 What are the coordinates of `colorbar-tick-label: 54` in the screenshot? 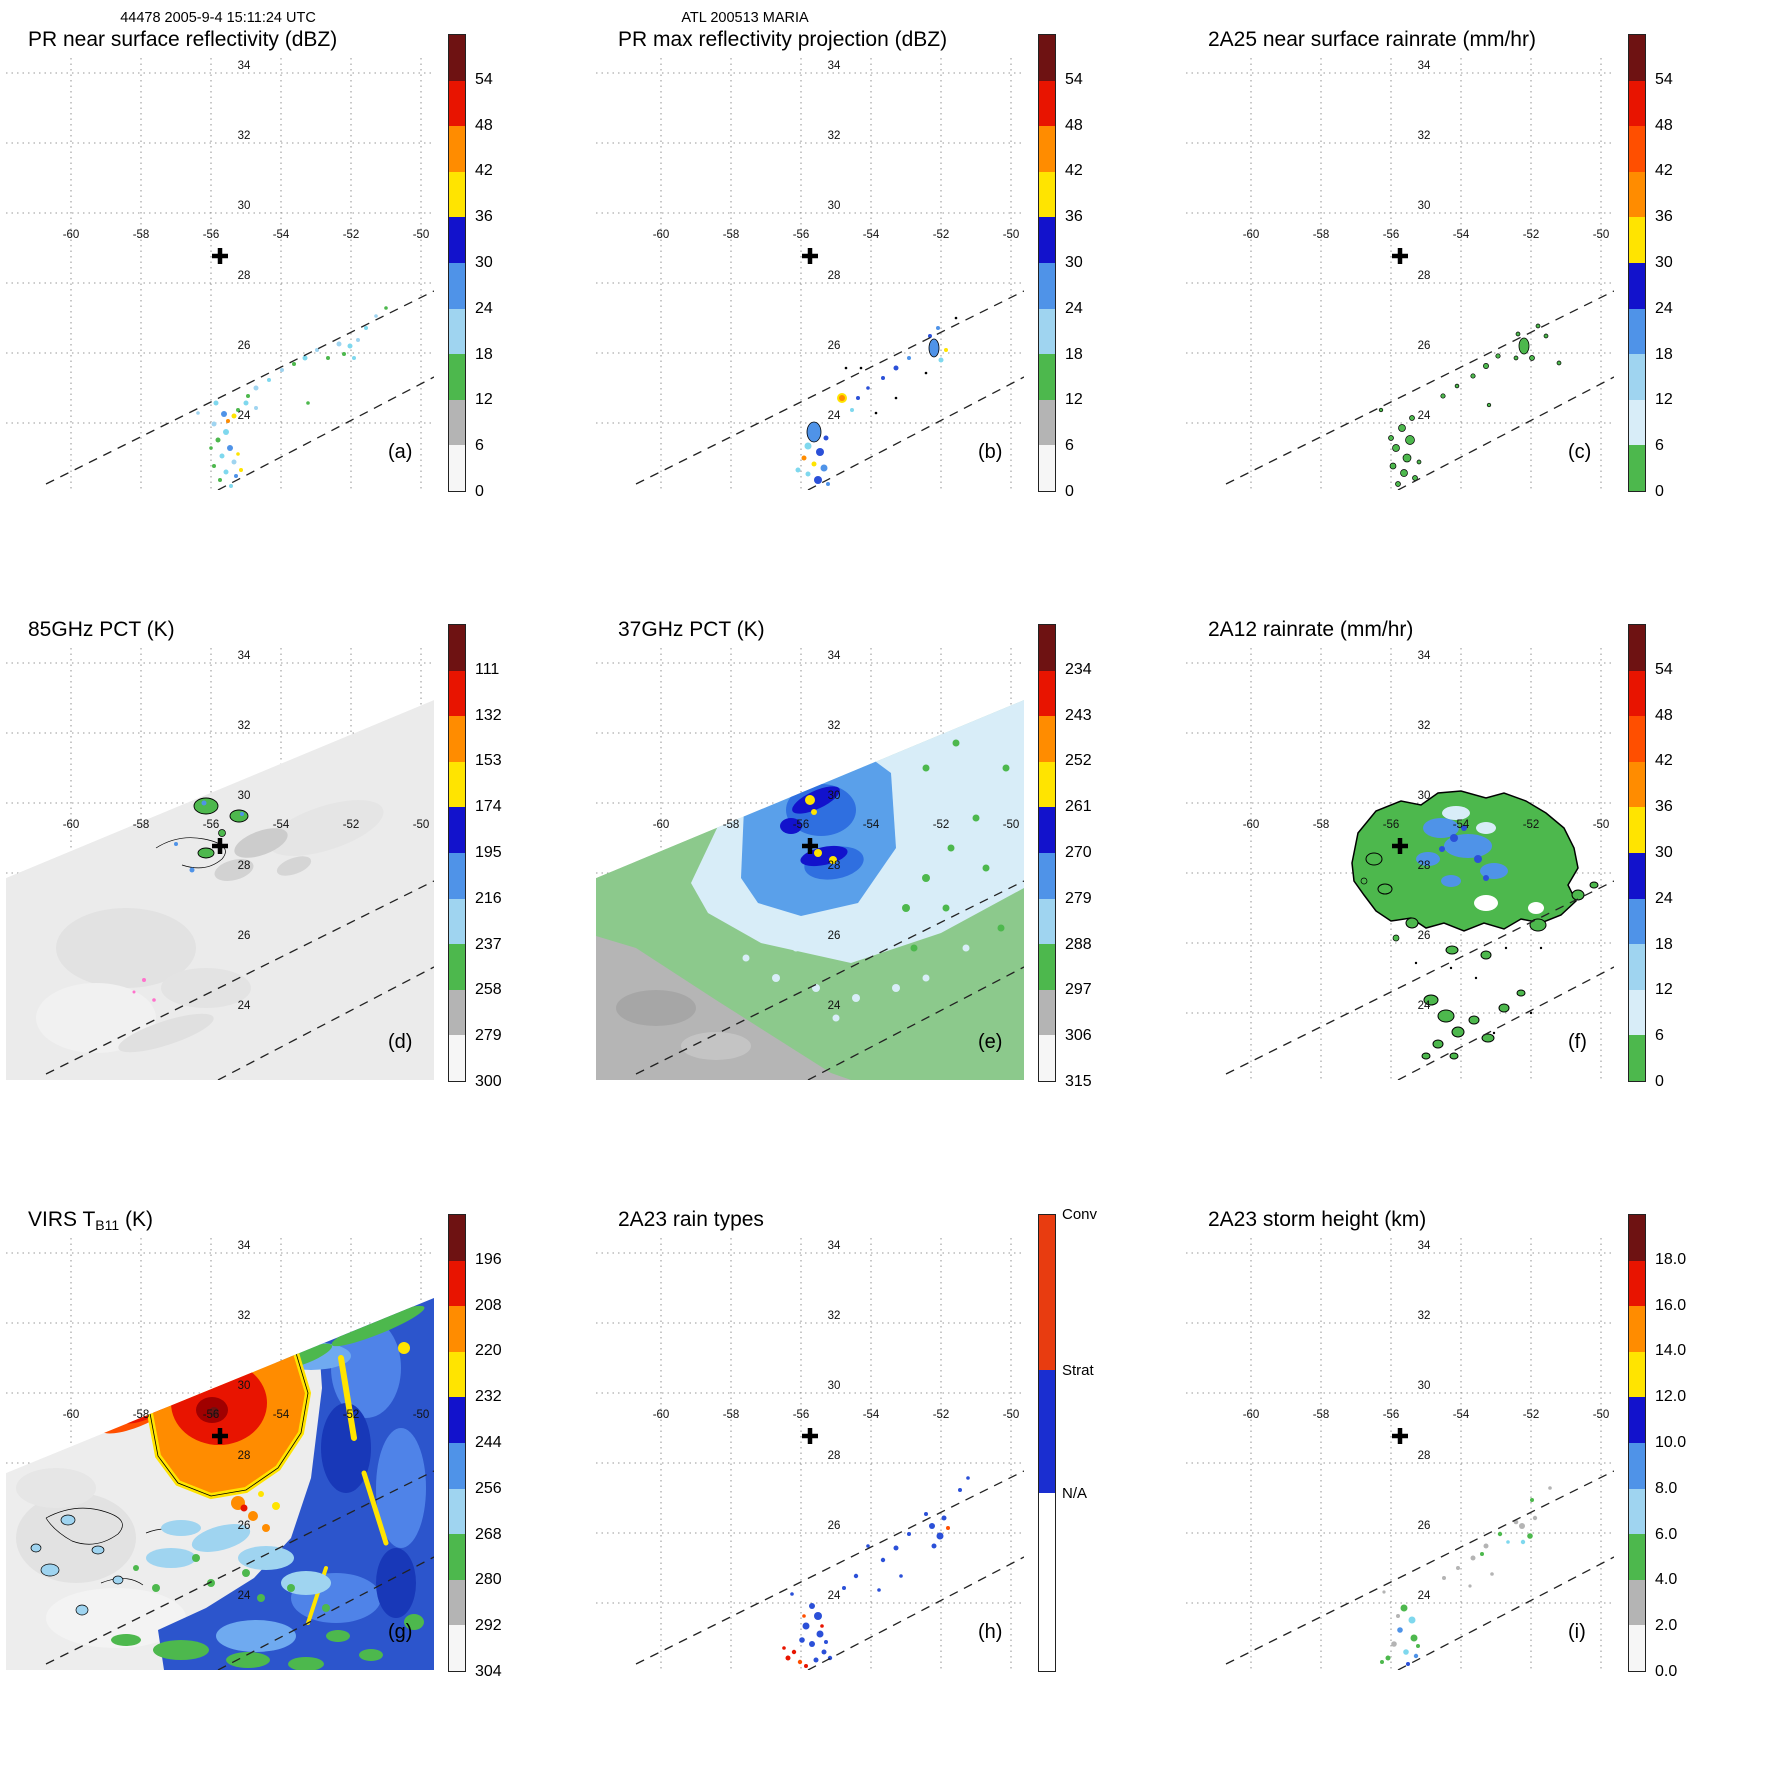 It's located at (1074, 79).